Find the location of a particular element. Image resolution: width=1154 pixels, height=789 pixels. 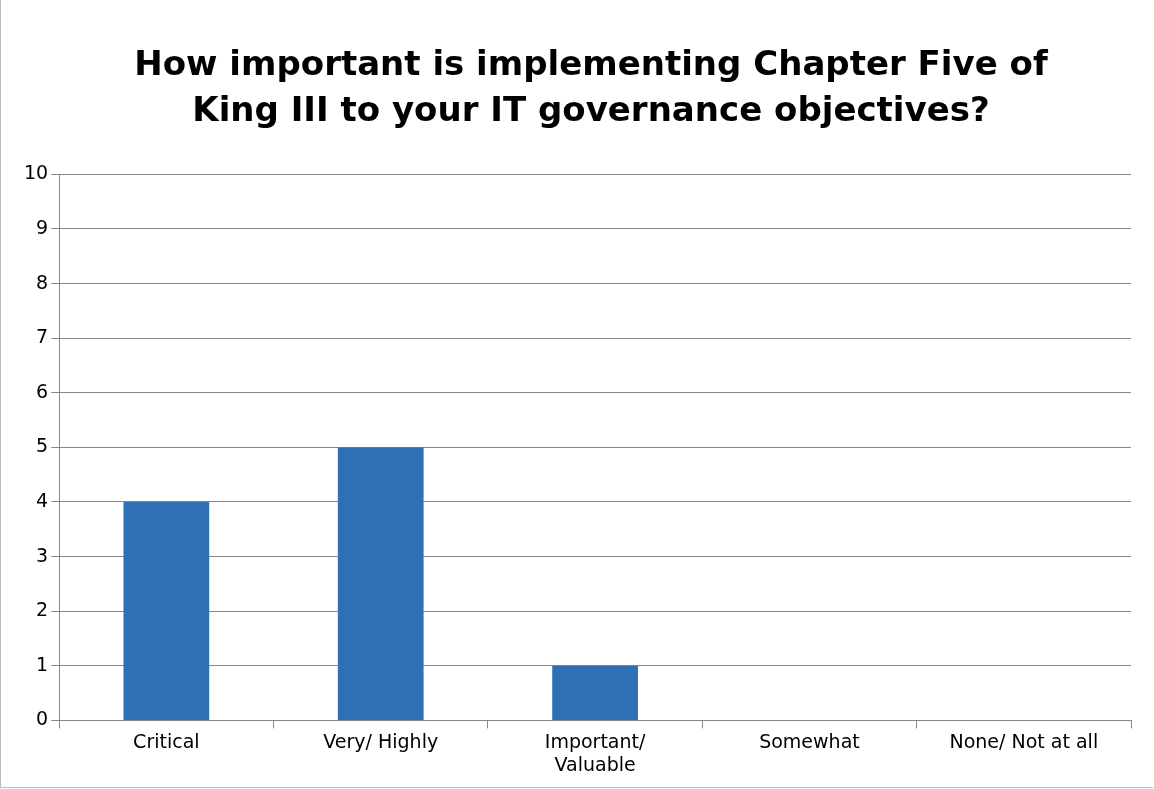

x-tick-label: Critical is located at coordinates (166, 740).